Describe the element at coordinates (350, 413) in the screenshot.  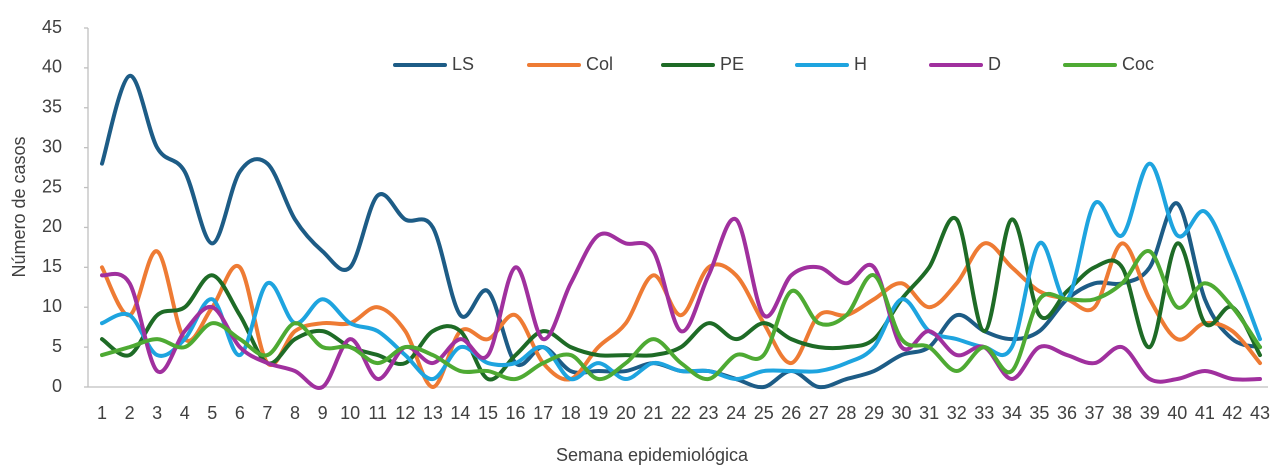
I see `x-tick-label: 10` at that location.